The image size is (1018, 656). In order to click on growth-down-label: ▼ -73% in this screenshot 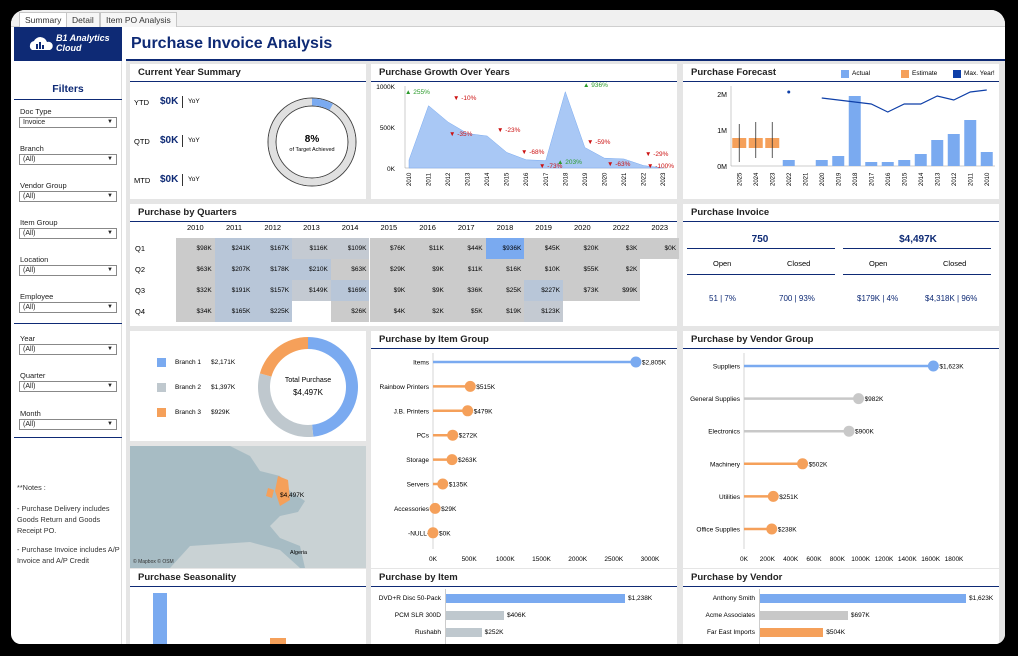, I will do `click(551, 166)`.